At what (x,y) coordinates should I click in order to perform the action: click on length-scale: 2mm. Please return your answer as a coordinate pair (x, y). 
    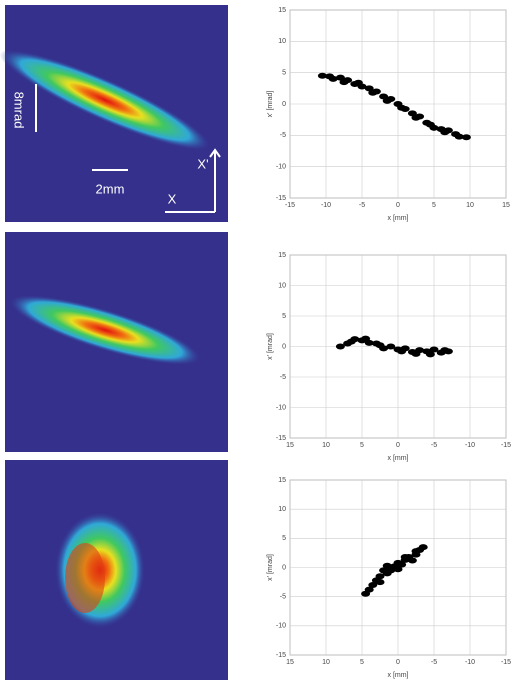
    Looking at the image, I should click on (110, 188).